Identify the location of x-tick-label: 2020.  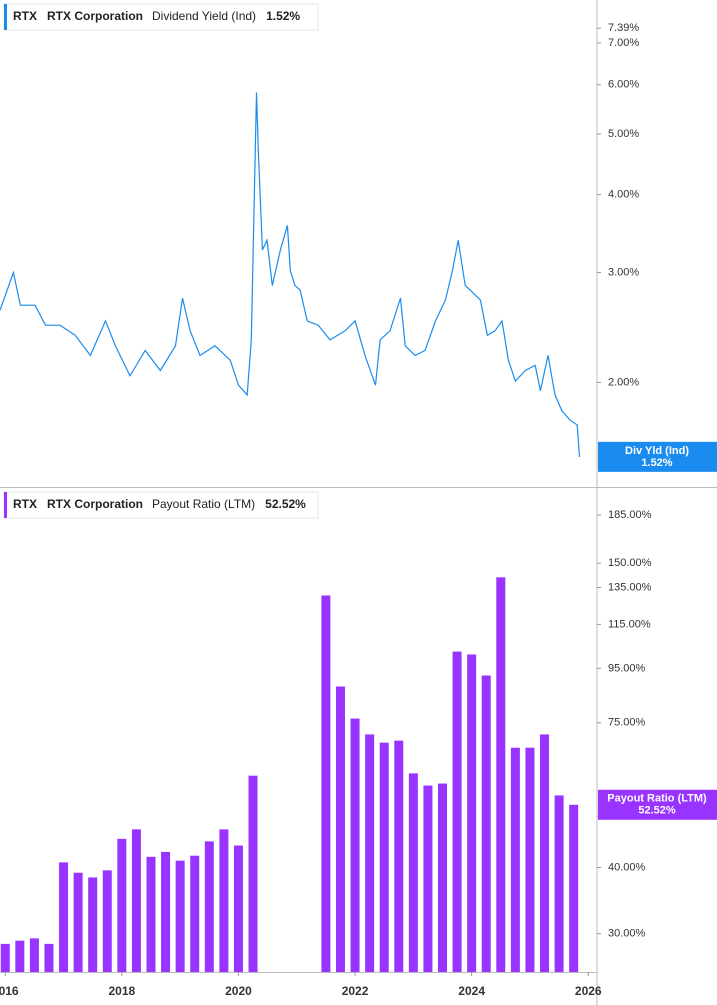
(238, 991).